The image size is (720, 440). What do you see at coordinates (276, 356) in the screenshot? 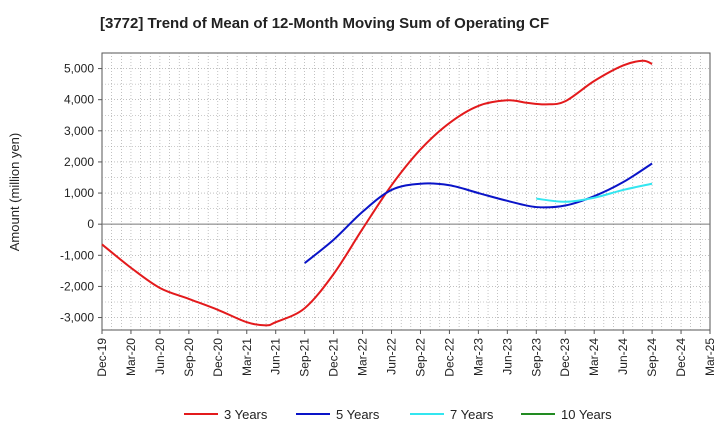
I see `x-tick-label: Jun-21` at bounding box center [276, 356].